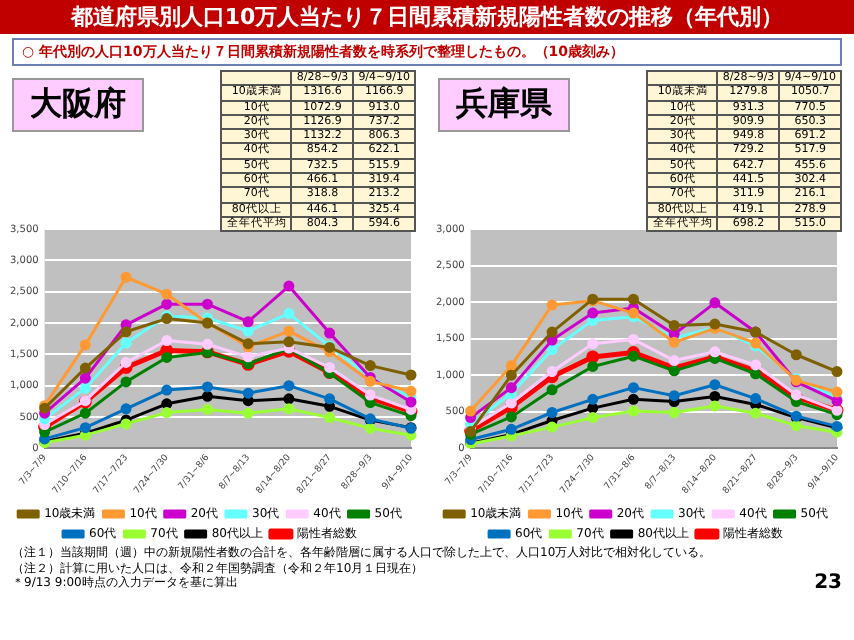  I want to click on chart-title: 大阪府, so click(78, 105).